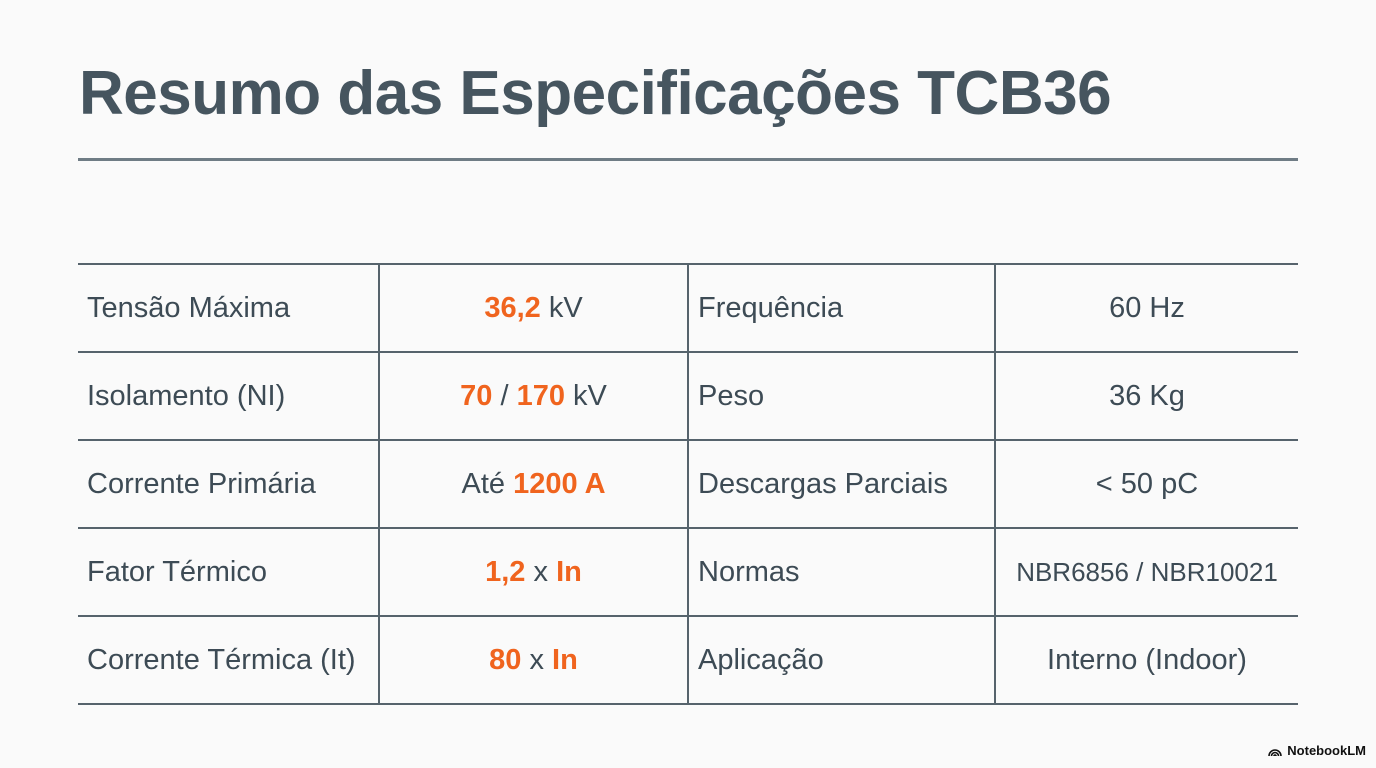  Describe the element at coordinates (540, 395) in the screenshot. I see `highlighted-value: 170` at that location.